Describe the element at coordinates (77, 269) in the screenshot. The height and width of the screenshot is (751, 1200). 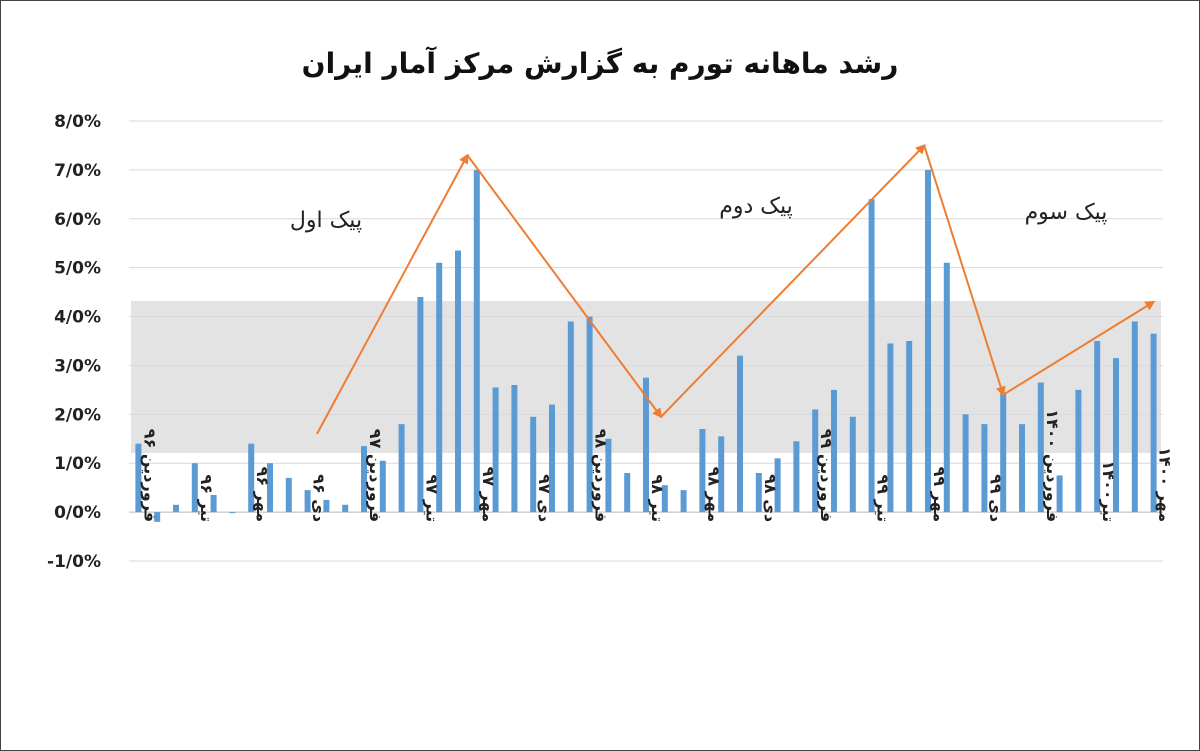
I see `y-tick-label: 5/0%` at that location.